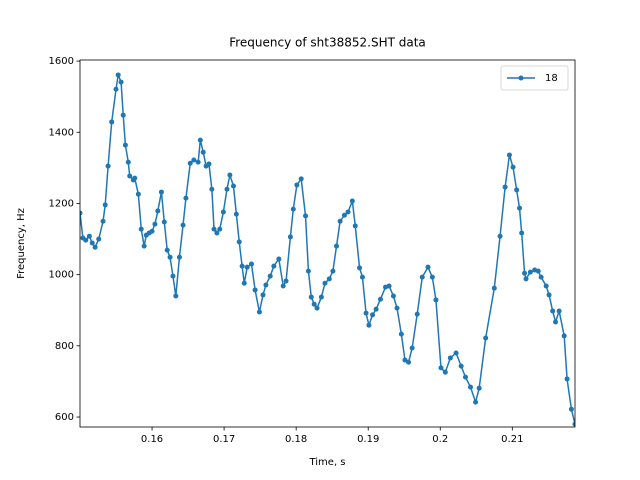  I want to click on x-tick-label: 0.17, so click(224, 439).